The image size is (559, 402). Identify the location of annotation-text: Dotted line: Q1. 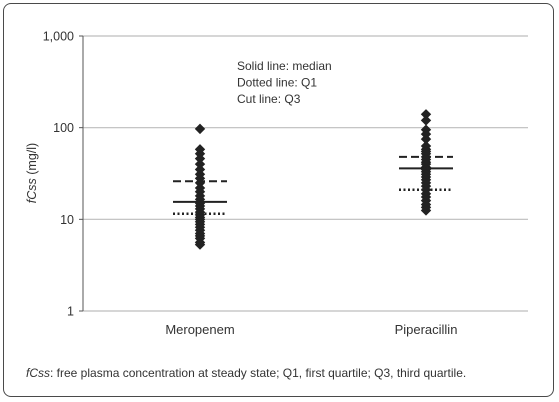
(277, 83).